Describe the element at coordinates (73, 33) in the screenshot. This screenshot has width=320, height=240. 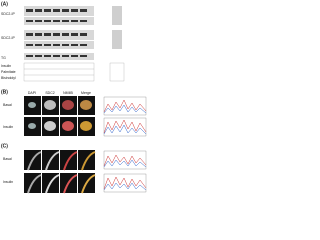
I see `blots` at that location.